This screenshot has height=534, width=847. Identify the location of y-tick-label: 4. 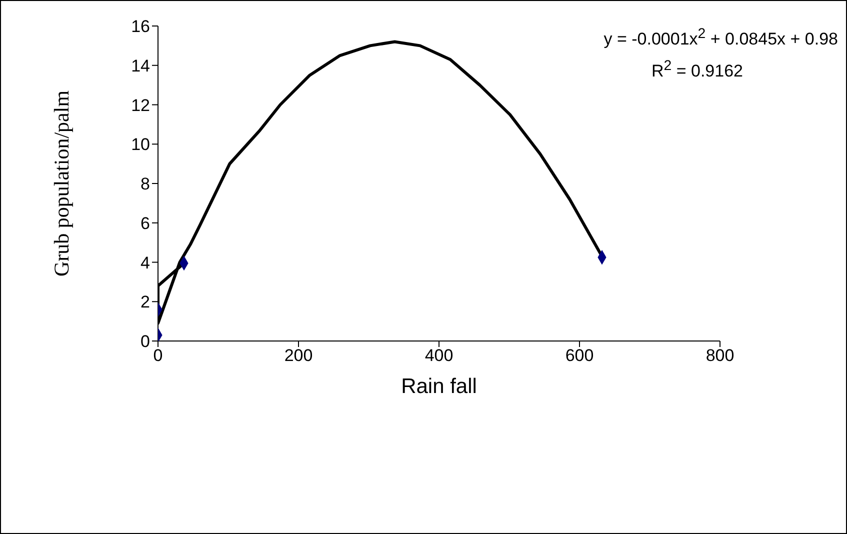
(145, 262).